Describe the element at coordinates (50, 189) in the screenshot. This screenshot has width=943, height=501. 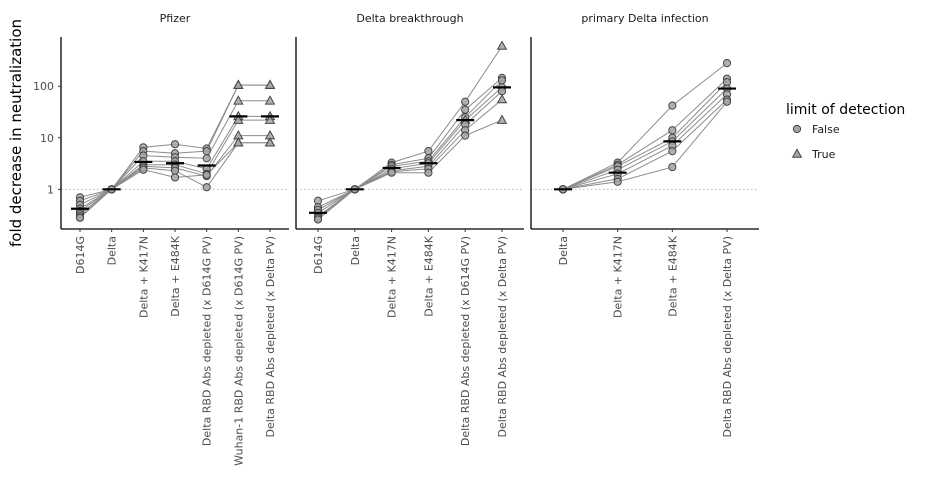
I see `y-tick-label: 1` at that location.